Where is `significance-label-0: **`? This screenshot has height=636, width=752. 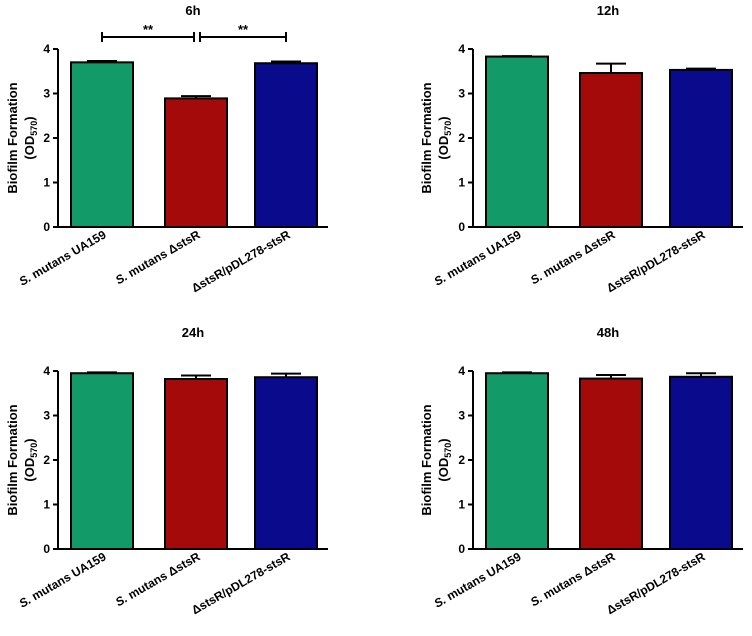 significance-label-0: ** is located at coordinates (148, 29).